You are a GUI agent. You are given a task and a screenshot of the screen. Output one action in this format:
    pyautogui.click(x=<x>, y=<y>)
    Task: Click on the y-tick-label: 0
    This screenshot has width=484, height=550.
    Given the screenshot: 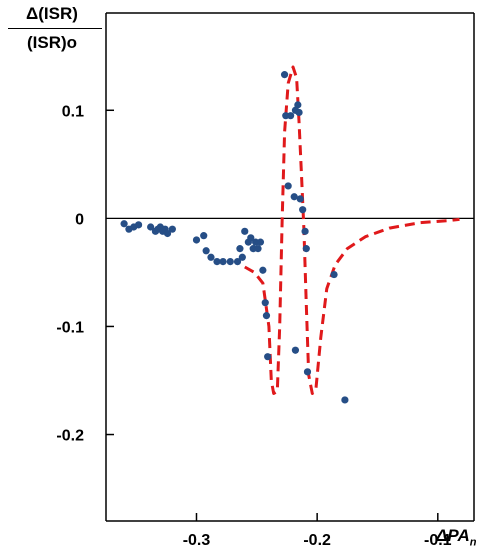 What is the action you would take?
    pyautogui.click(x=79, y=219)
    